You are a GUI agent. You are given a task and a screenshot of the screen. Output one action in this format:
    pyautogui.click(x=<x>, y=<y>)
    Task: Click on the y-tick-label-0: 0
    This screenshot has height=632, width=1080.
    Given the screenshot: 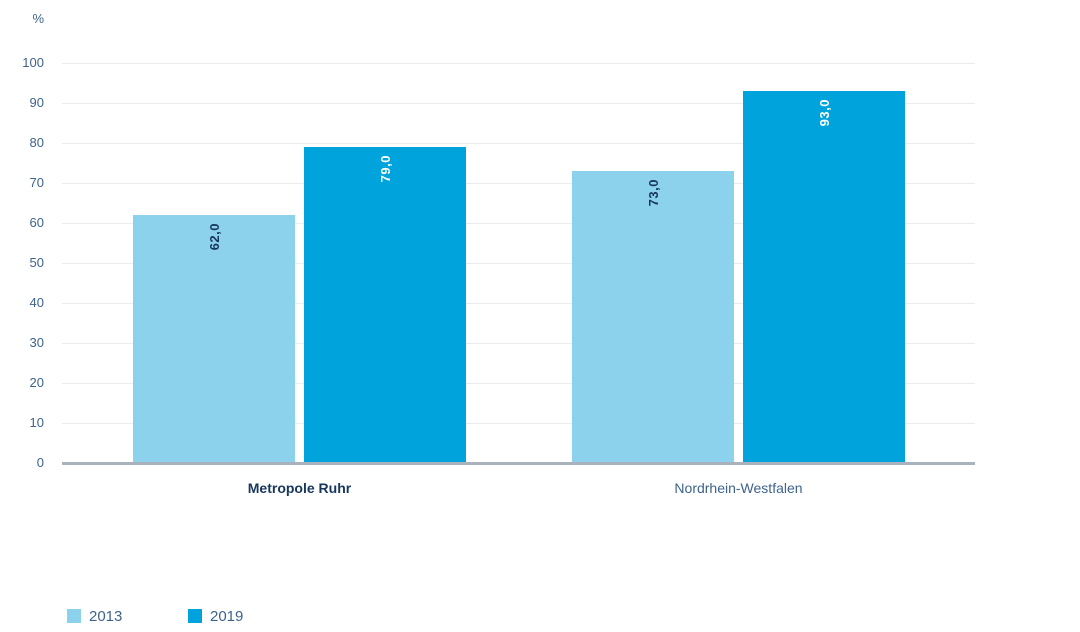 What is the action you would take?
    pyautogui.click(x=40, y=462)
    